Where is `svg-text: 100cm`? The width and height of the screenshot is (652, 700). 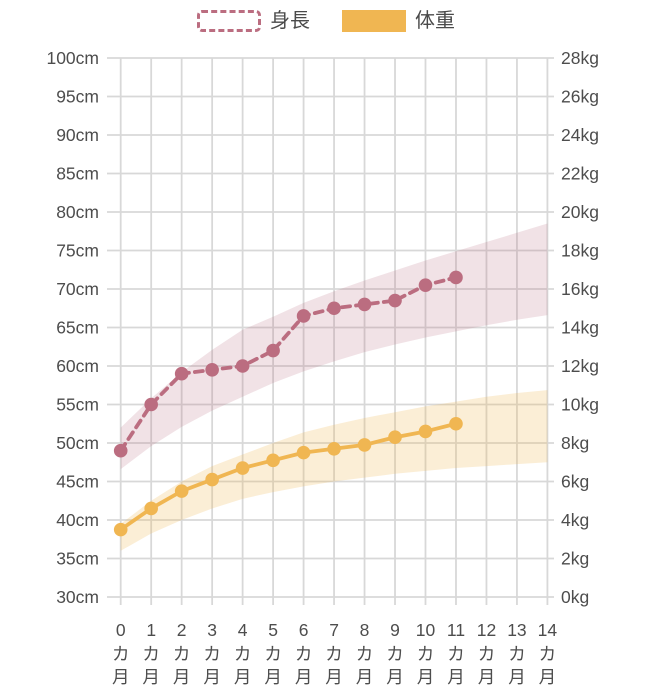 svg-text: 100cm is located at coordinates (72, 58).